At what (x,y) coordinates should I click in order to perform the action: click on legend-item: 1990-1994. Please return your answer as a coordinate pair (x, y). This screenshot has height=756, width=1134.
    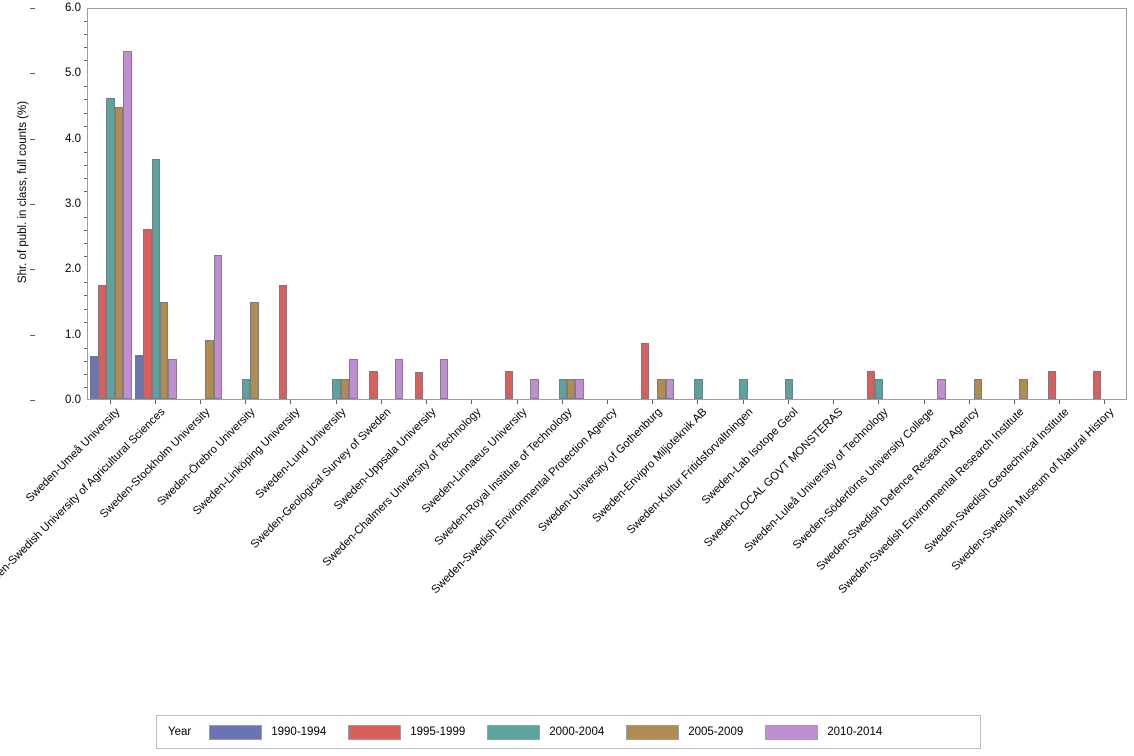
    Looking at the image, I should click on (267, 732).